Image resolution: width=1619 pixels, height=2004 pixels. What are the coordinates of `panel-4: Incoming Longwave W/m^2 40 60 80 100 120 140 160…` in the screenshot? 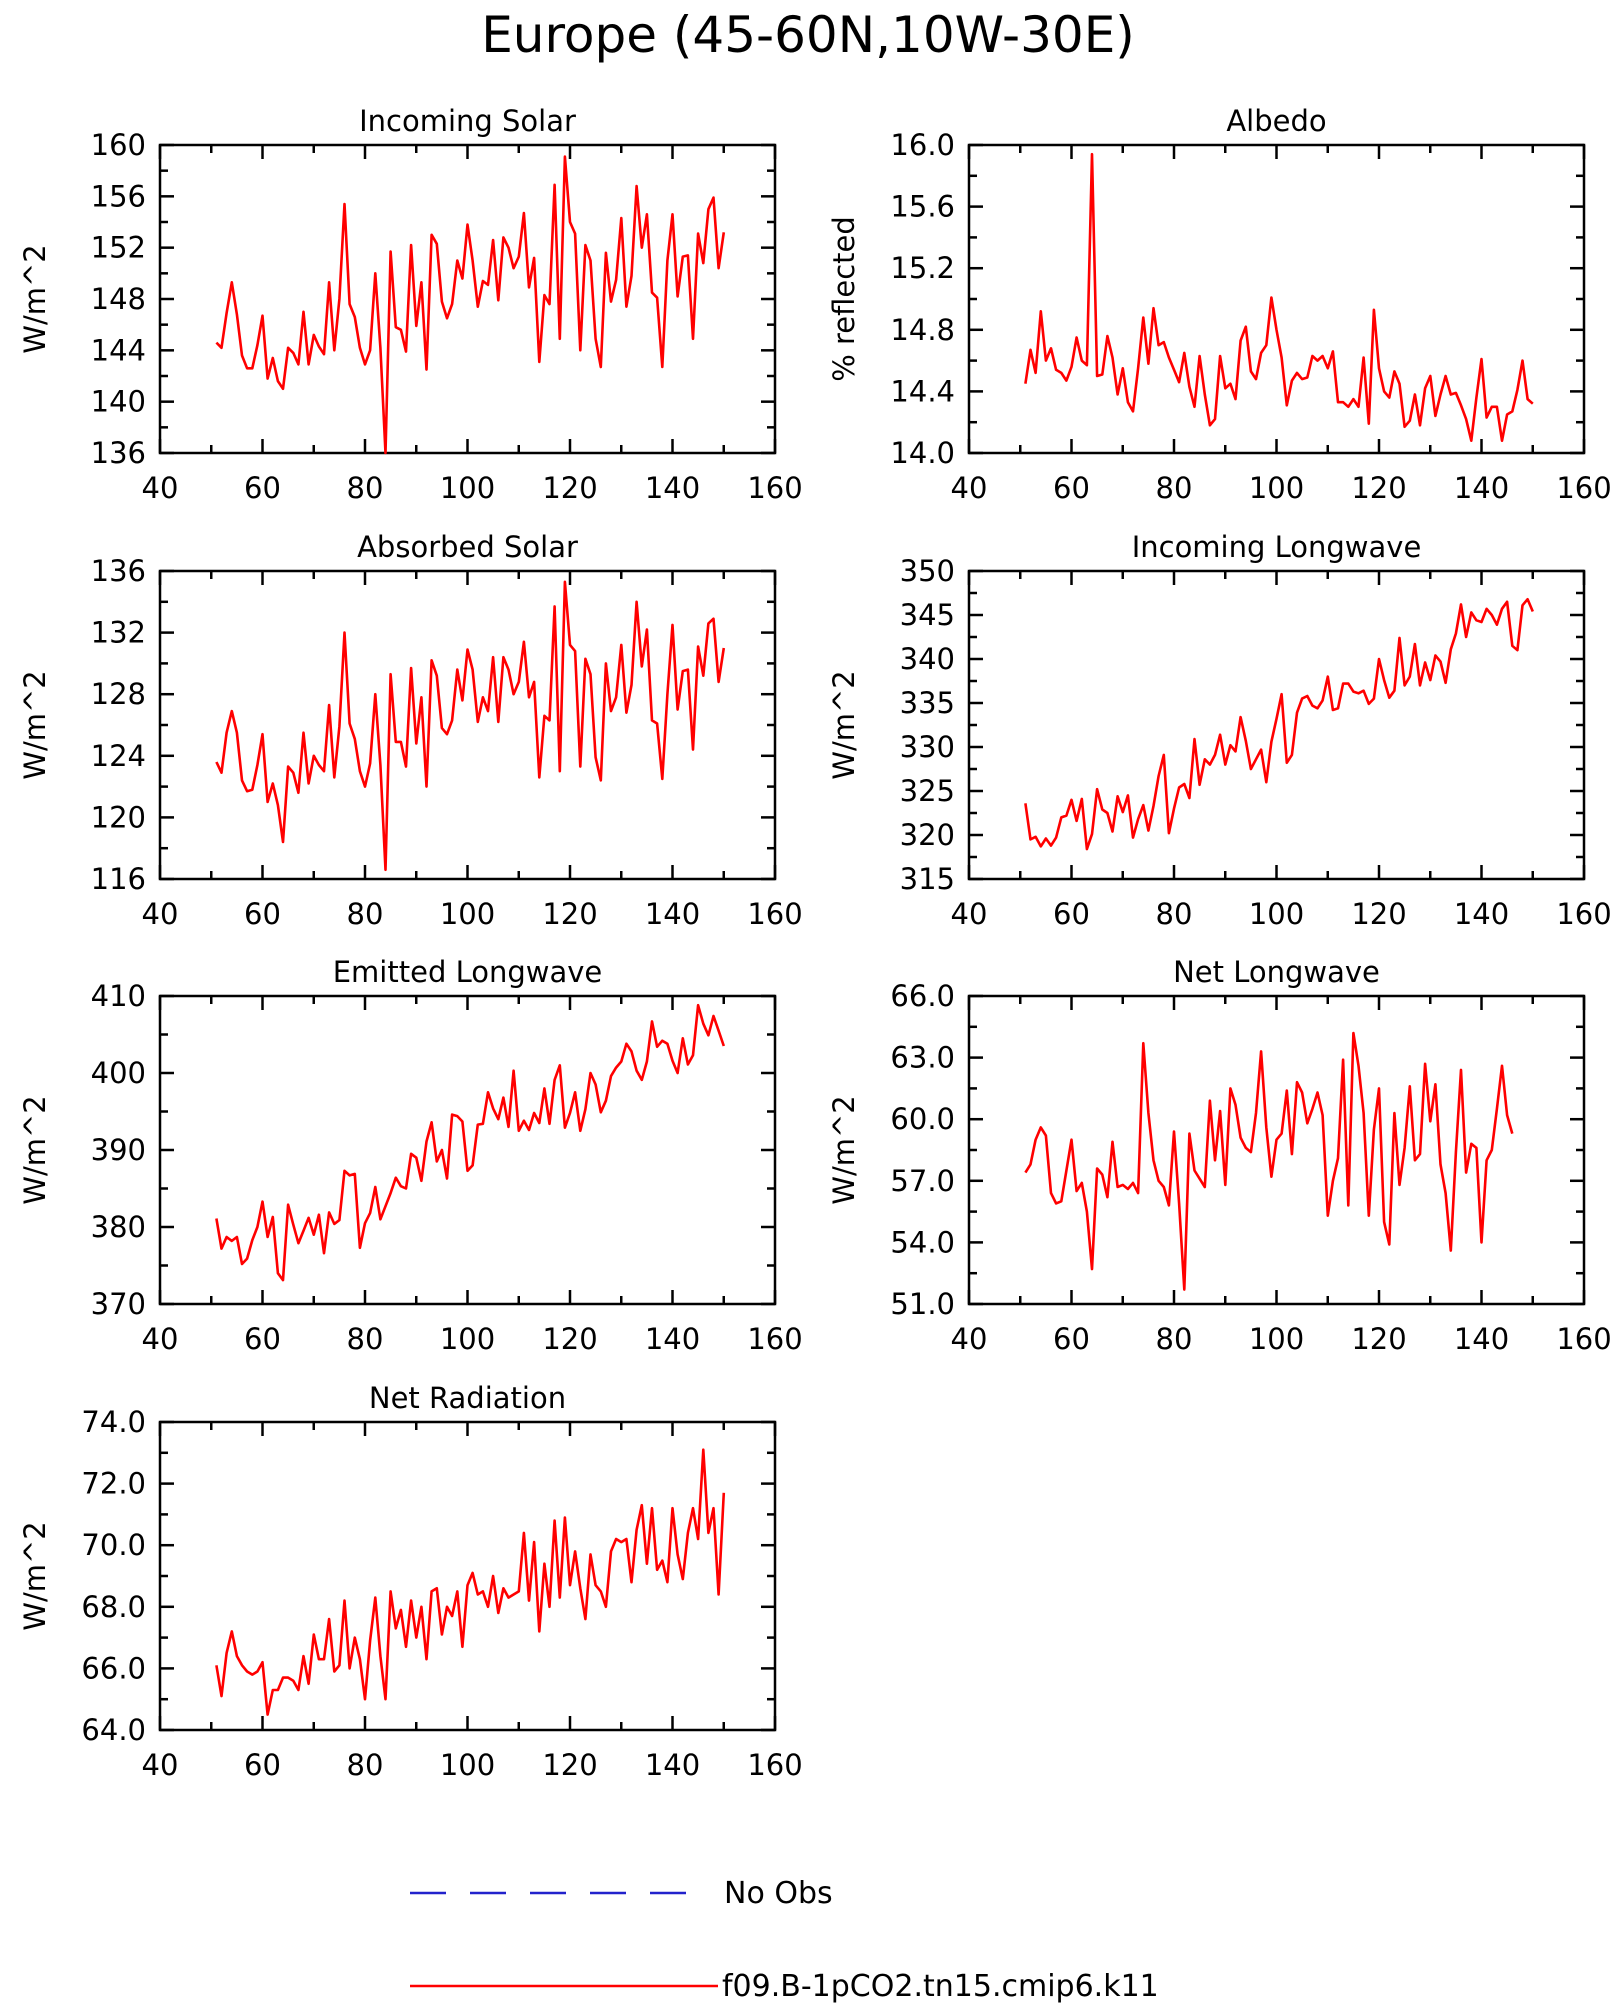 It's located at (1219, 730).